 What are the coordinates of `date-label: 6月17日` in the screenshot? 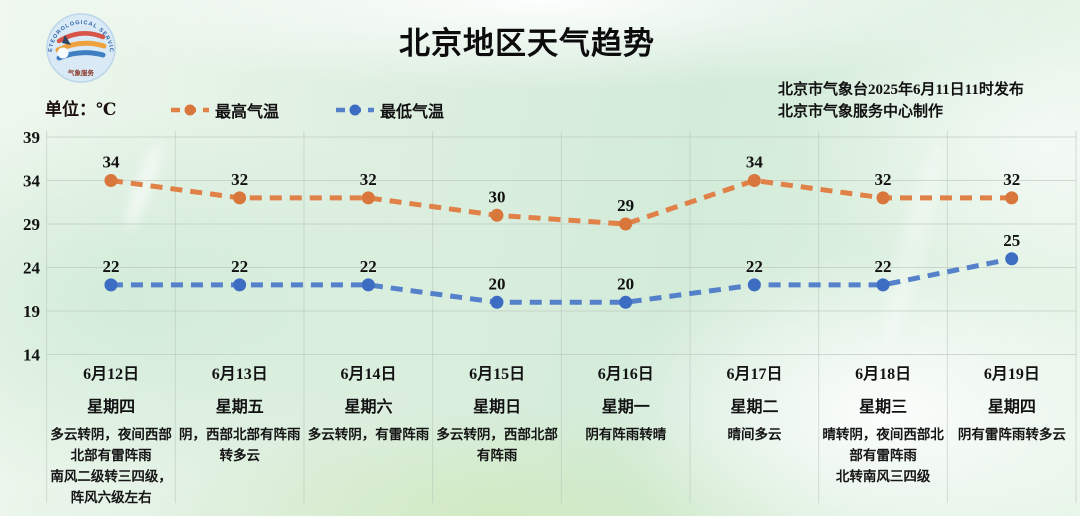 It's located at (754, 374).